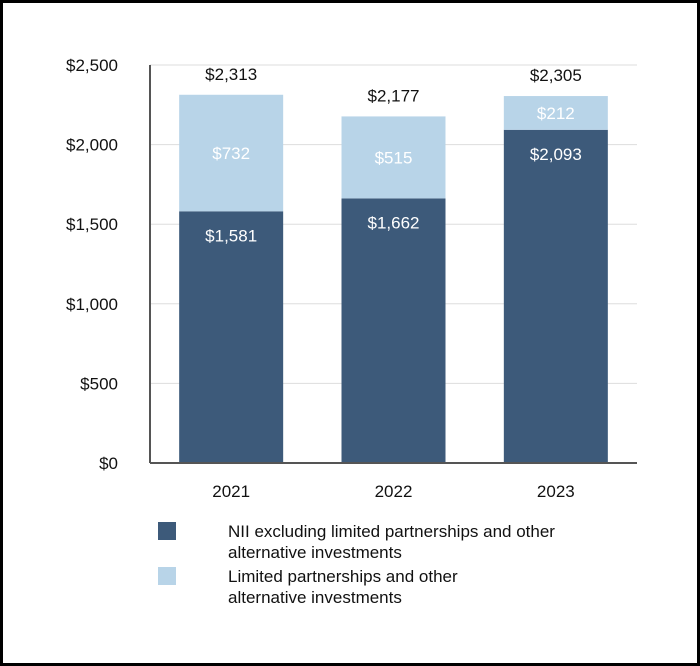  Describe the element at coordinates (231, 74) in the screenshot. I see `total-label: $2,313` at that location.